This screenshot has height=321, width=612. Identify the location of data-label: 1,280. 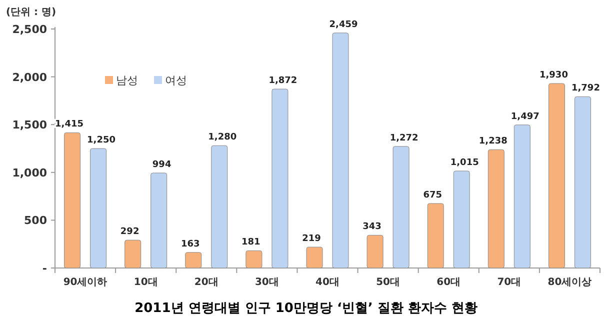
(222, 137).